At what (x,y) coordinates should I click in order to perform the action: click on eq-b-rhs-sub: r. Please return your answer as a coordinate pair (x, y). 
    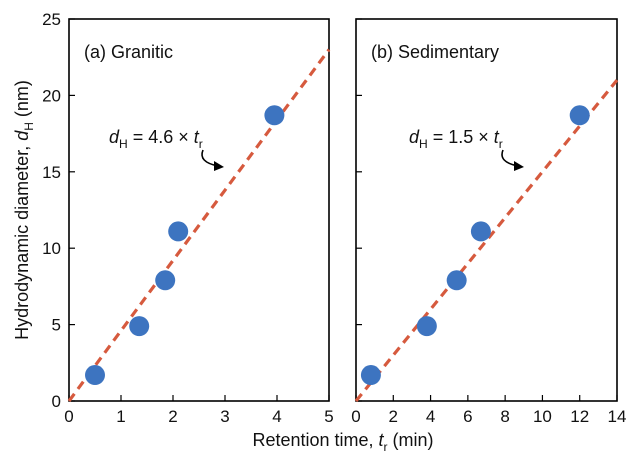
    Looking at the image, I should click on (501, 144).